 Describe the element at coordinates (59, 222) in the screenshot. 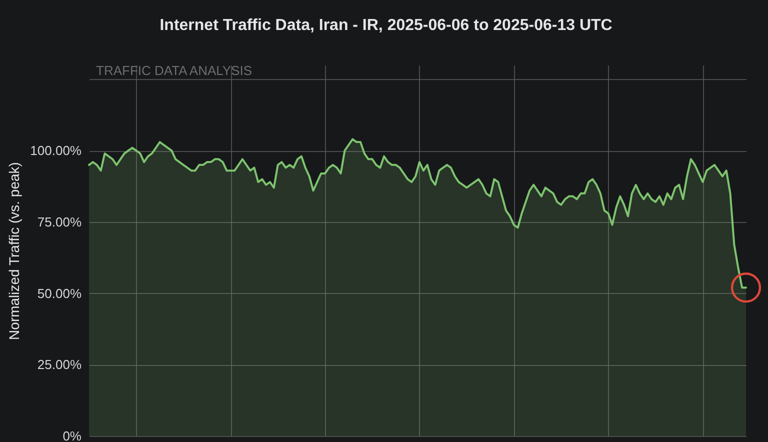

I see `y-tick-label: 75.00%` at that location.